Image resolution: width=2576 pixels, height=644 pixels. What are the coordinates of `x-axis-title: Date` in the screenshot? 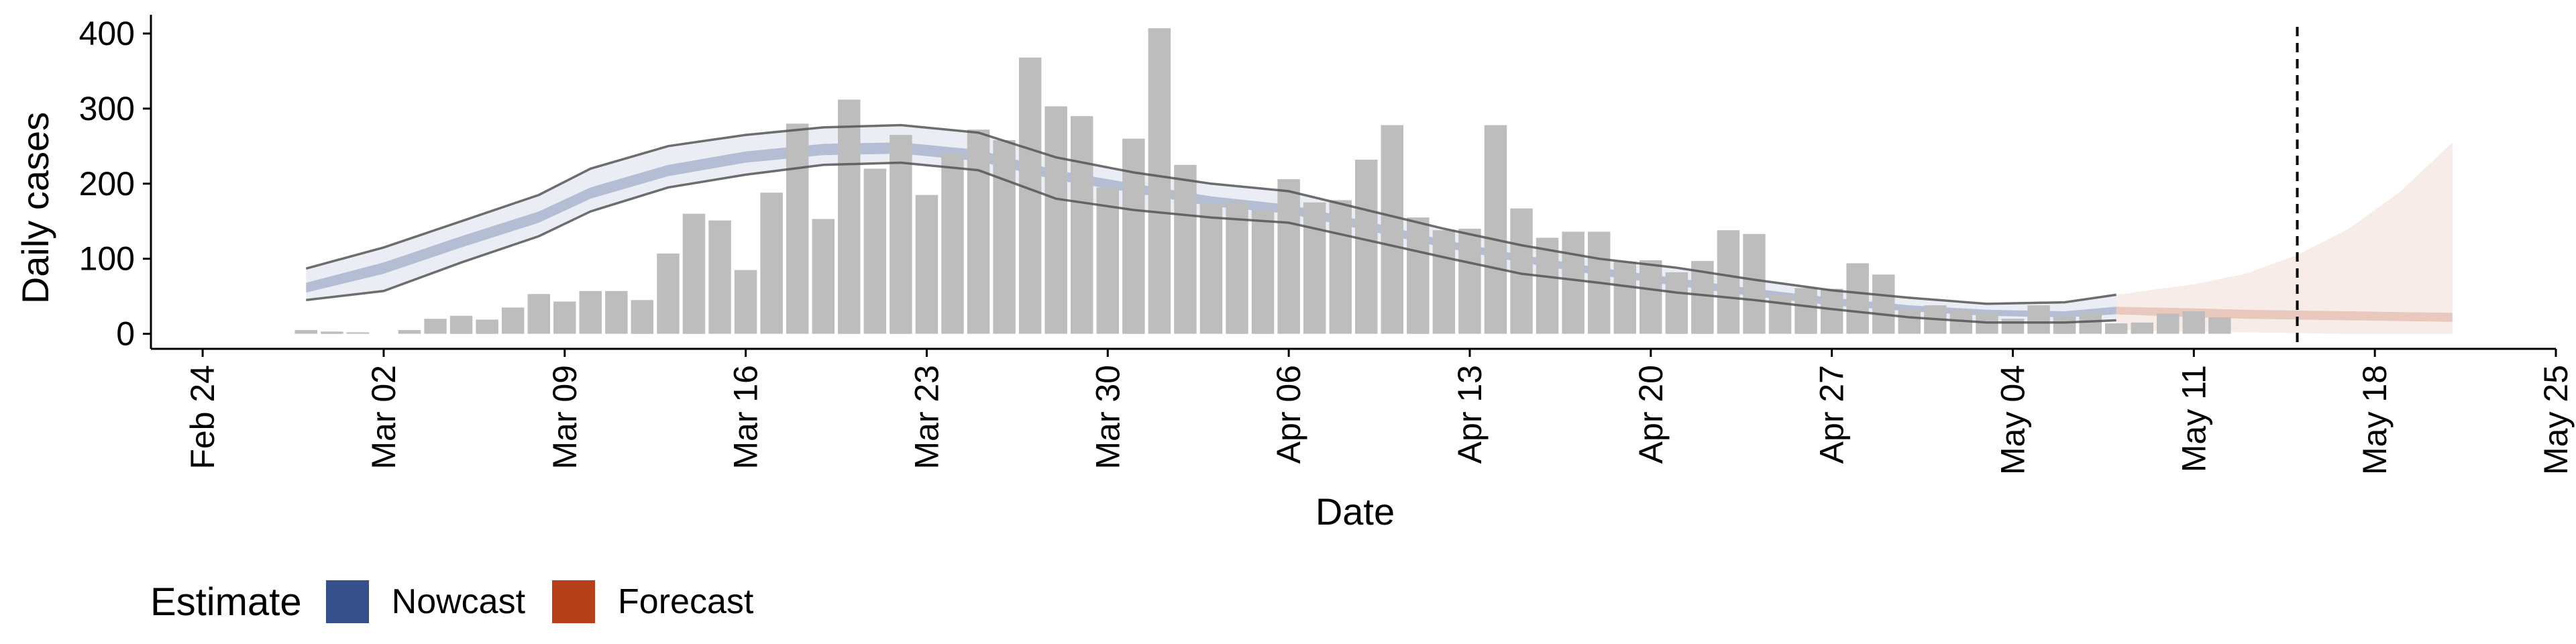 It's located at (1355, 511).